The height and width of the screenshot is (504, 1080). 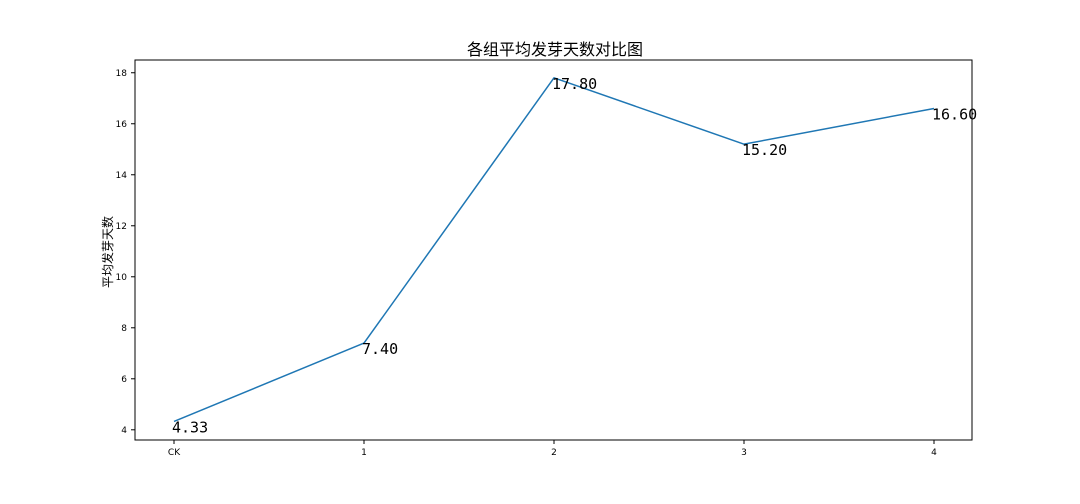 What do you see at coordinates (934, 453) in the screenshot?
I see `x-tick-label: 4` at bounding box center [934, 453].